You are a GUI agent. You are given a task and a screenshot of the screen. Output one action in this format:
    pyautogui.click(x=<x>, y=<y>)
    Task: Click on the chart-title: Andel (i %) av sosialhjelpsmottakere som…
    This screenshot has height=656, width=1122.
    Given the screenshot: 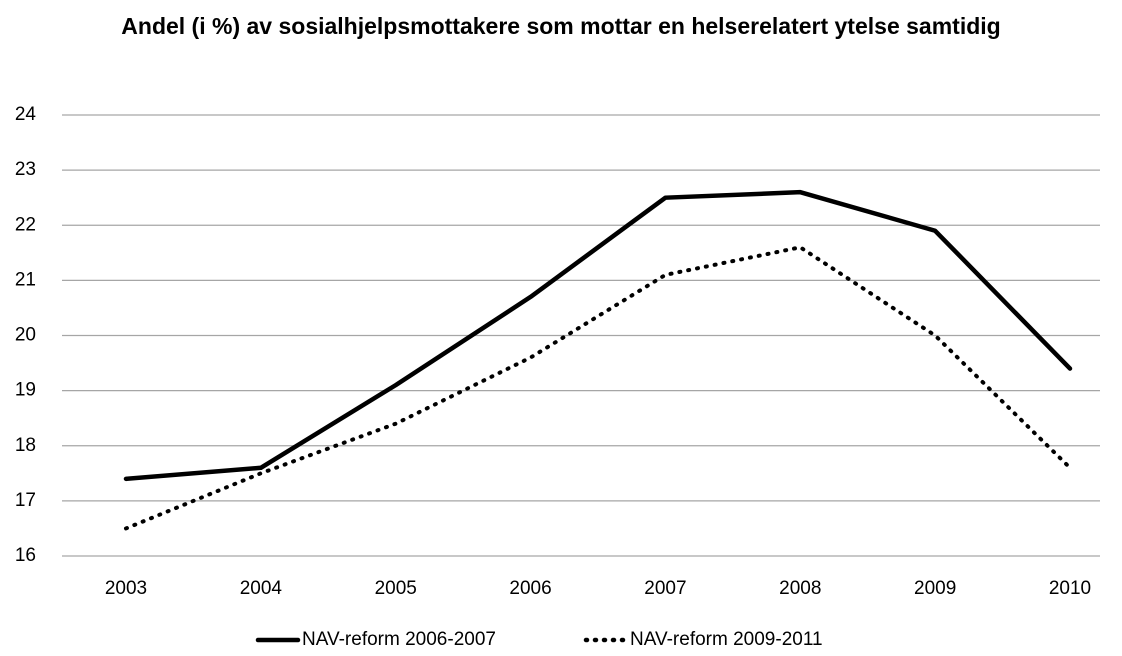 What is the action you would take?
    pyautogui.click(x=561, y=26)
    